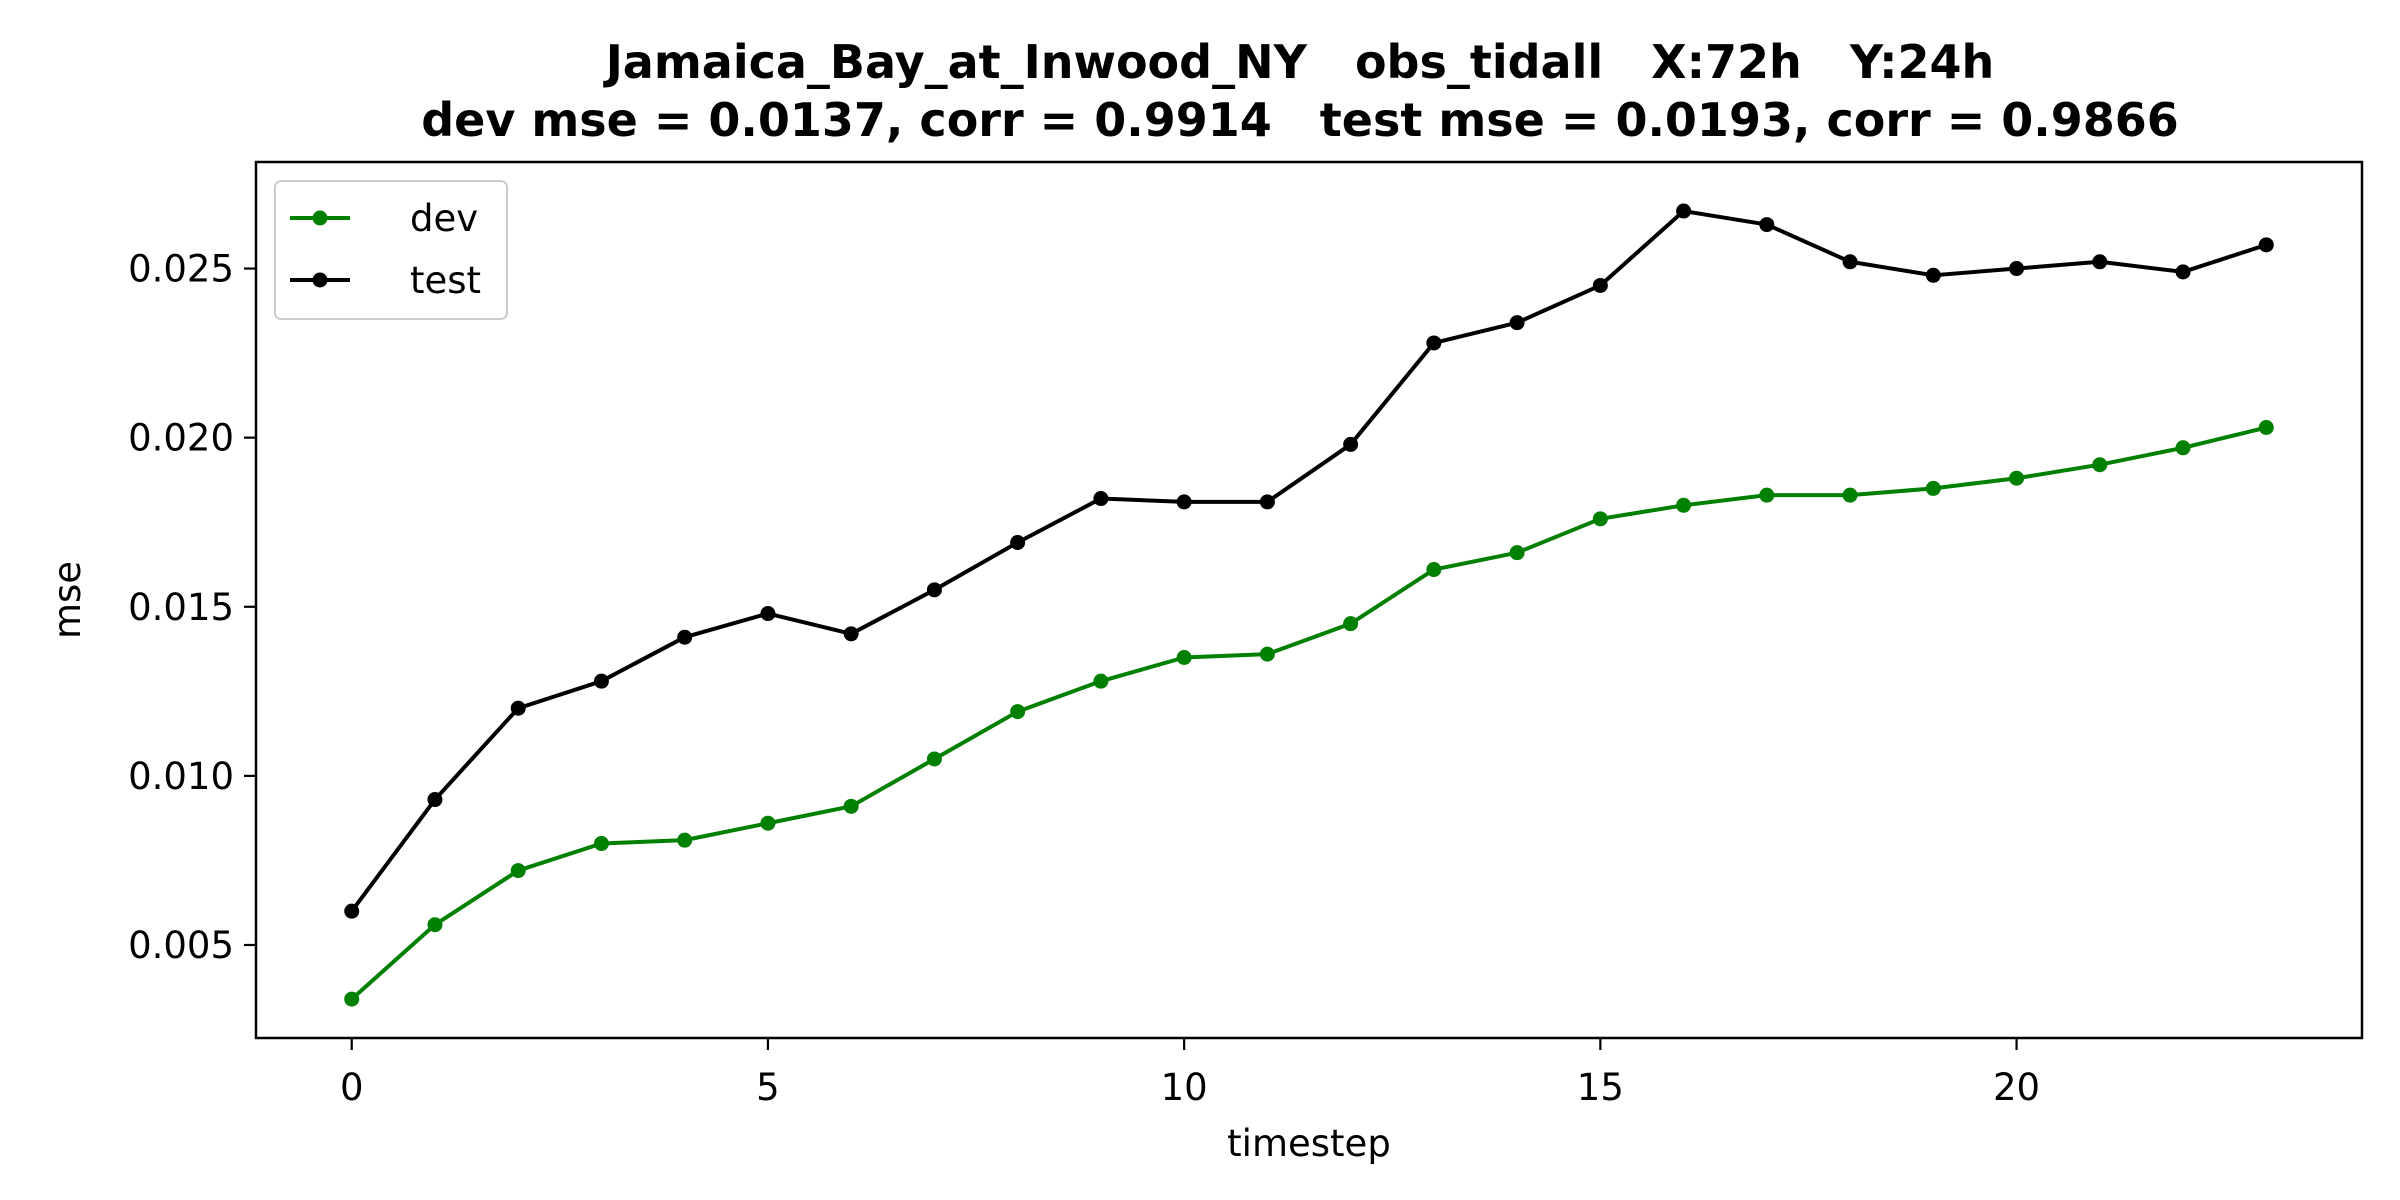  I want to click on y-axis: 0.005 0.010 0.015 0.020 0.025, so click(192, 607).